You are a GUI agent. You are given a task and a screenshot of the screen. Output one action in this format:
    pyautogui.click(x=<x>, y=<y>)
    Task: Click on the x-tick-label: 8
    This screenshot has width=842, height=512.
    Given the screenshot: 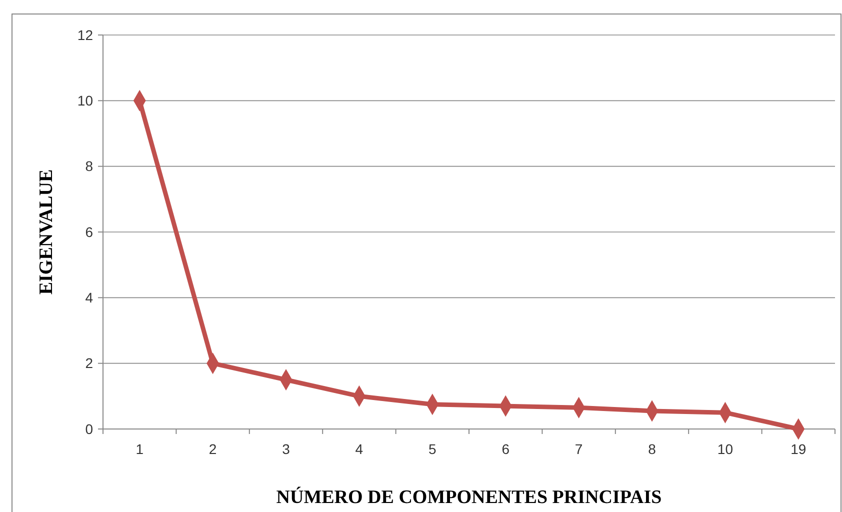 What is the action you would take?
    pyautogui.click(x=652, y=449)
    